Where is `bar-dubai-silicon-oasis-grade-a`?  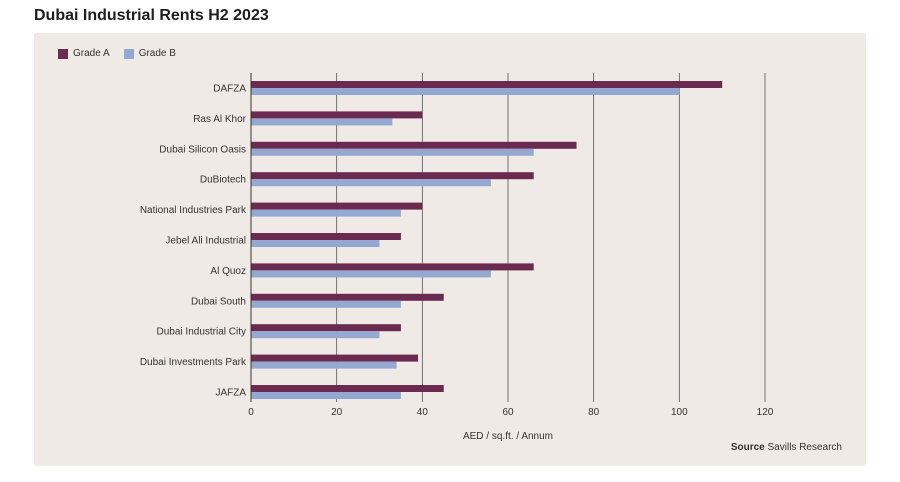
bar-dubai-silicon-oasis-grade-a is located at coordinates (414, 145).